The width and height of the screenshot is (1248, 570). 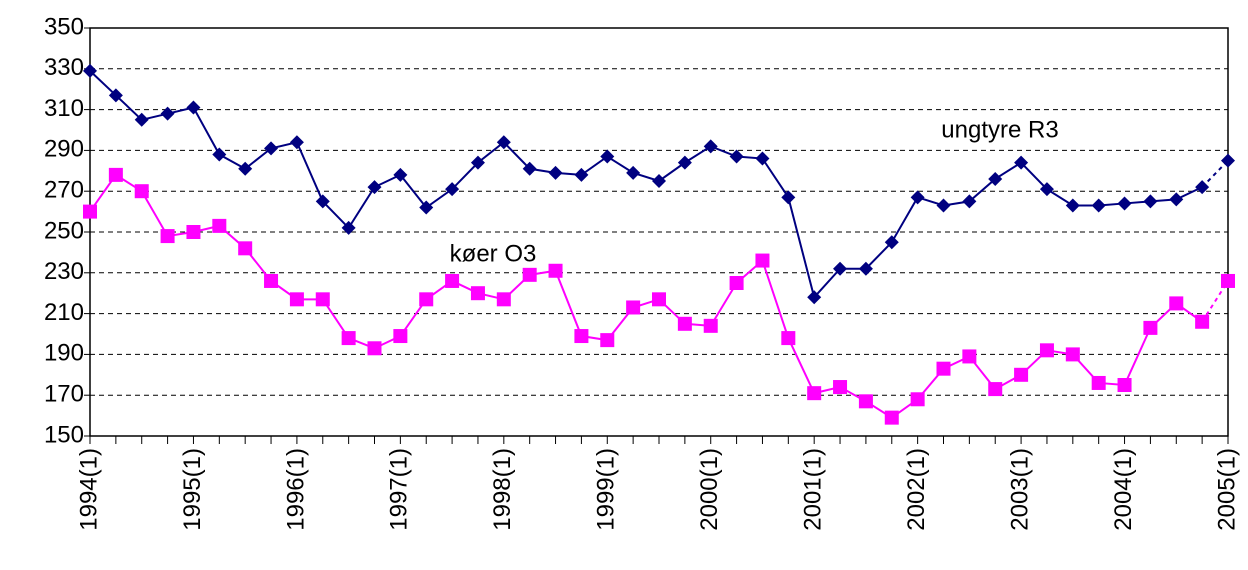 What do you see at coordinates (502, 489) in the screenshot?
I see `x-tick-label: 1998(1)` at bounding box center [502, 489].